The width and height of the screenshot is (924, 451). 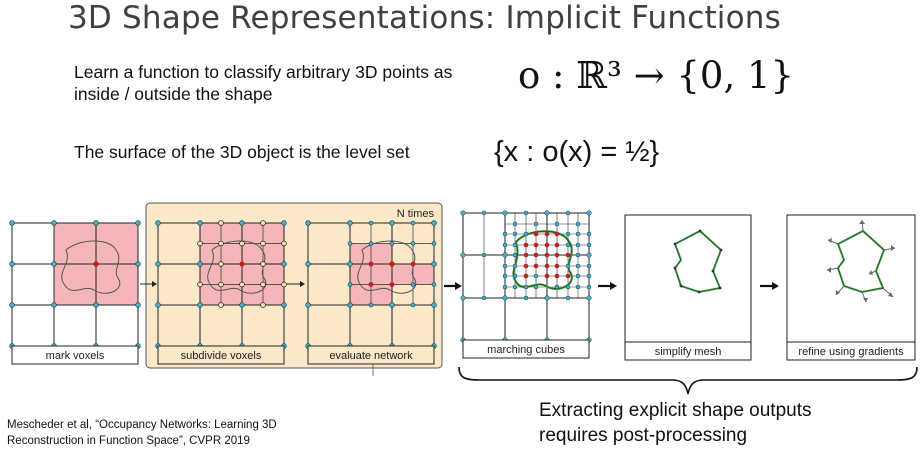 What do you see at coordinates (547, 255) in the screenshot?
I see `inside-points` at bounding box center [547, 255].